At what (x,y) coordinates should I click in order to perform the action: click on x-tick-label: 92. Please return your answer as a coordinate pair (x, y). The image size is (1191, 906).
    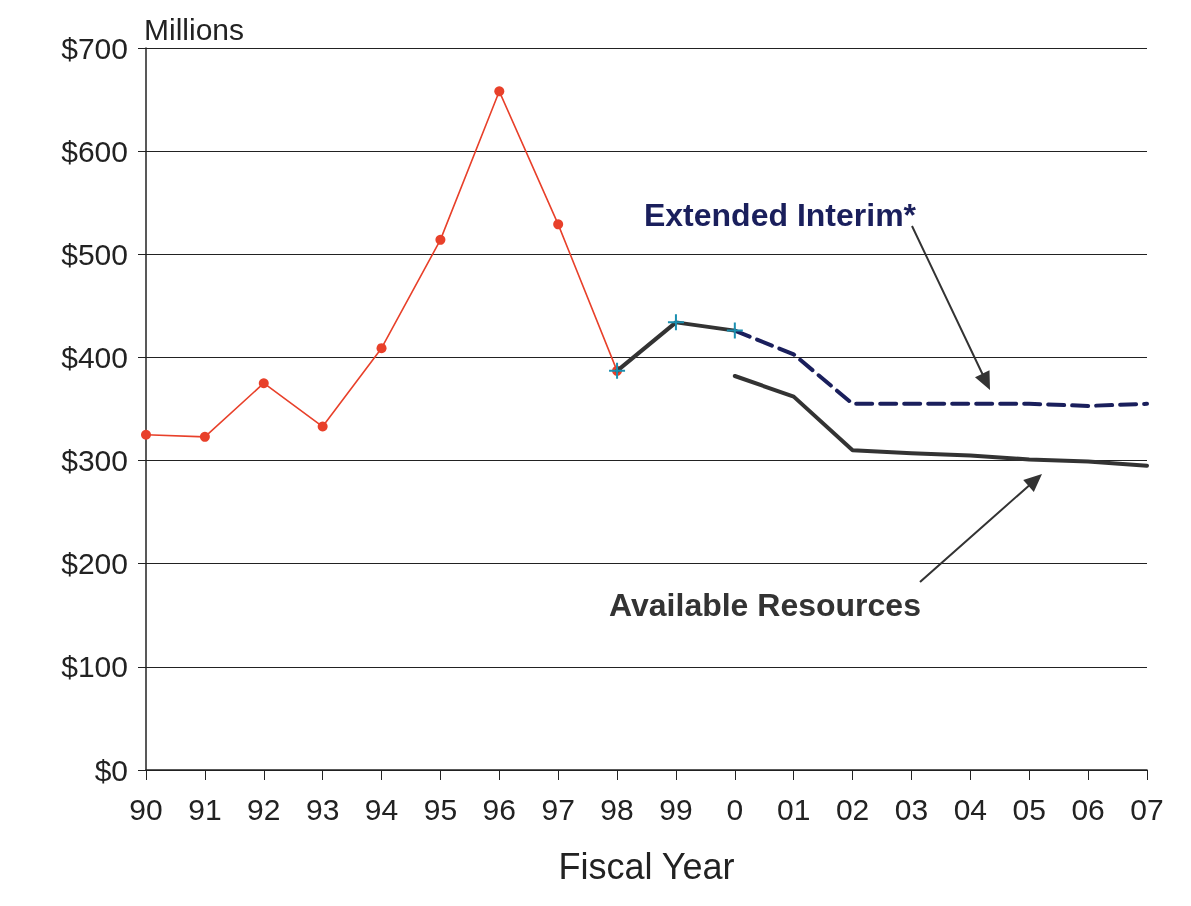
    Looking at the image, I should click on (264, 809).